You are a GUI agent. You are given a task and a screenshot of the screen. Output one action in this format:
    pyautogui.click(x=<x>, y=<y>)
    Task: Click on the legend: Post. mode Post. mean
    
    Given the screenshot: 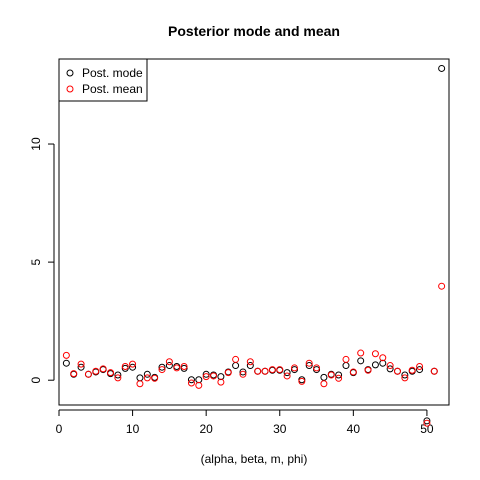 What is the action you would take?
    pyautogui.click(x=103, y=80)
    